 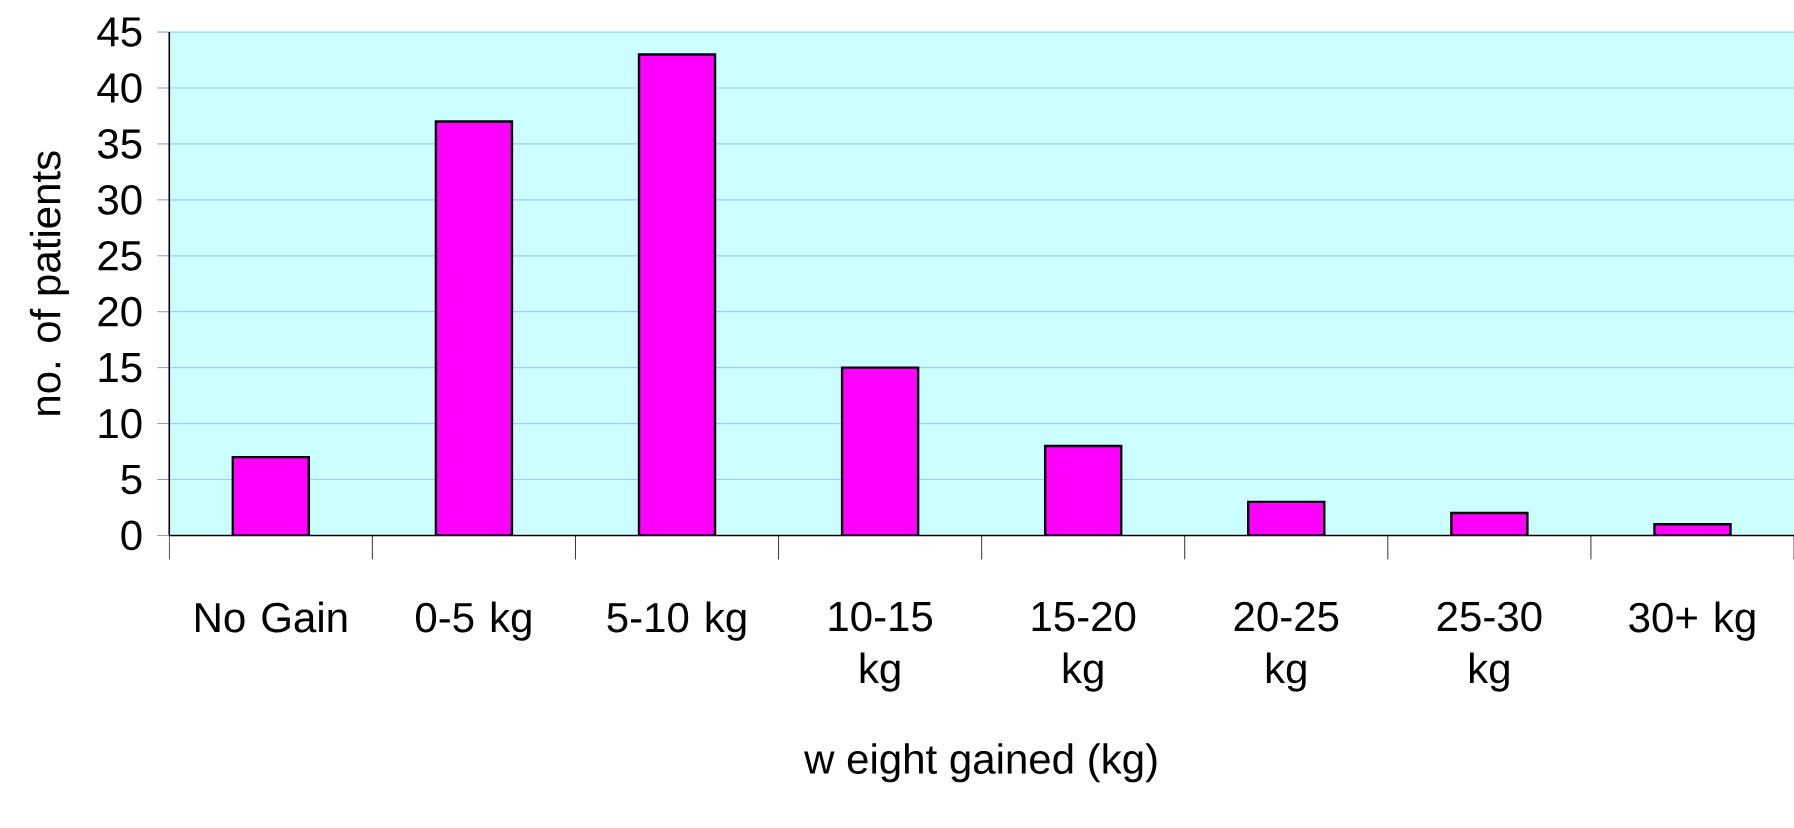 I want to click on x-axis-title: w eight gained (kg), so click(x=980, y=763).